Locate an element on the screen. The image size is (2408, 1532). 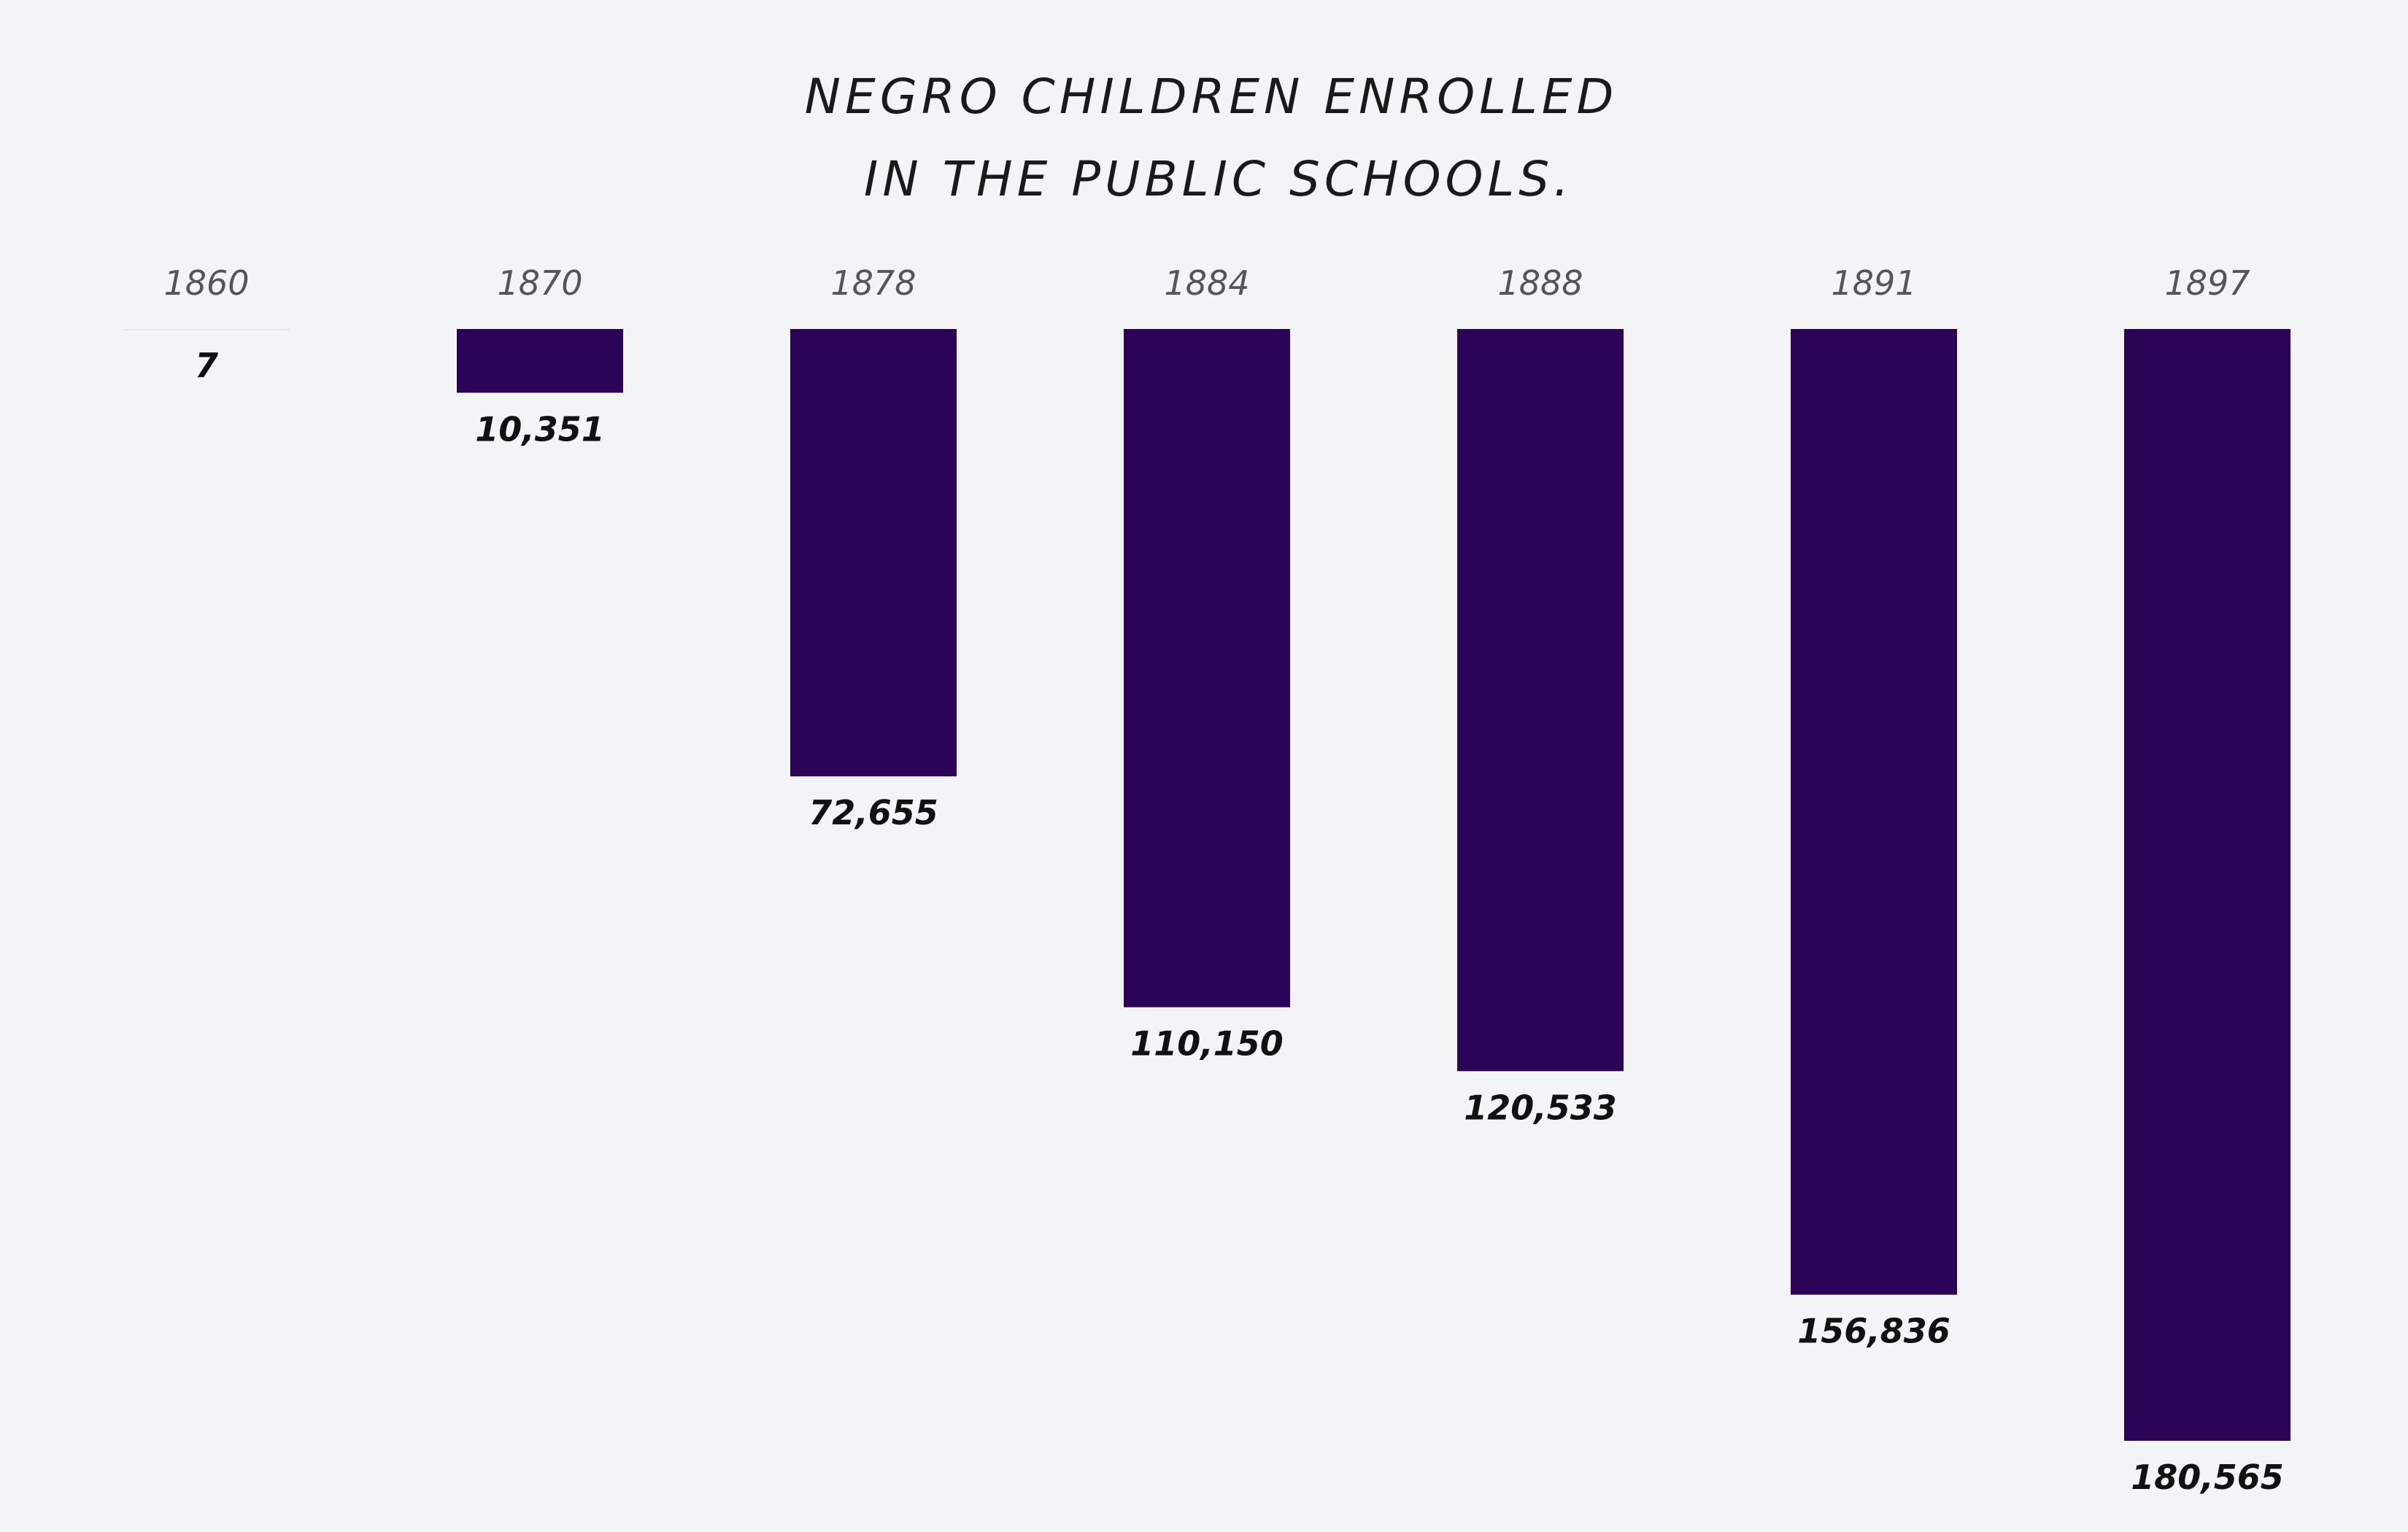
year-label-1884: 1884 is located at coordinates (1206, 283).